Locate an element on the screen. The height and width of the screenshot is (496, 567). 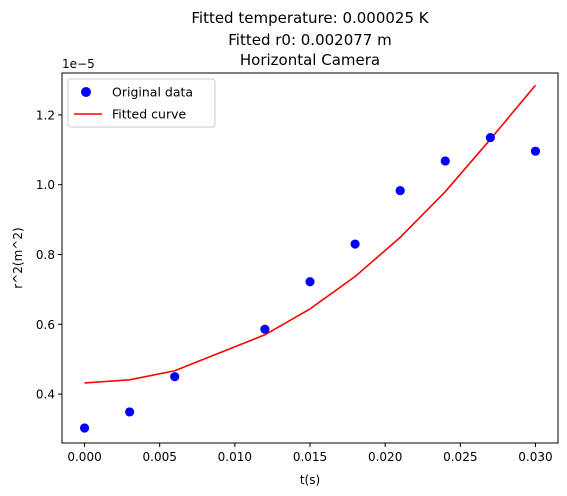
x-axis-ticks: 0.000 0.005 0.010 0.015 0.020 0.025 0.030 is located at coordinates (310, 453).